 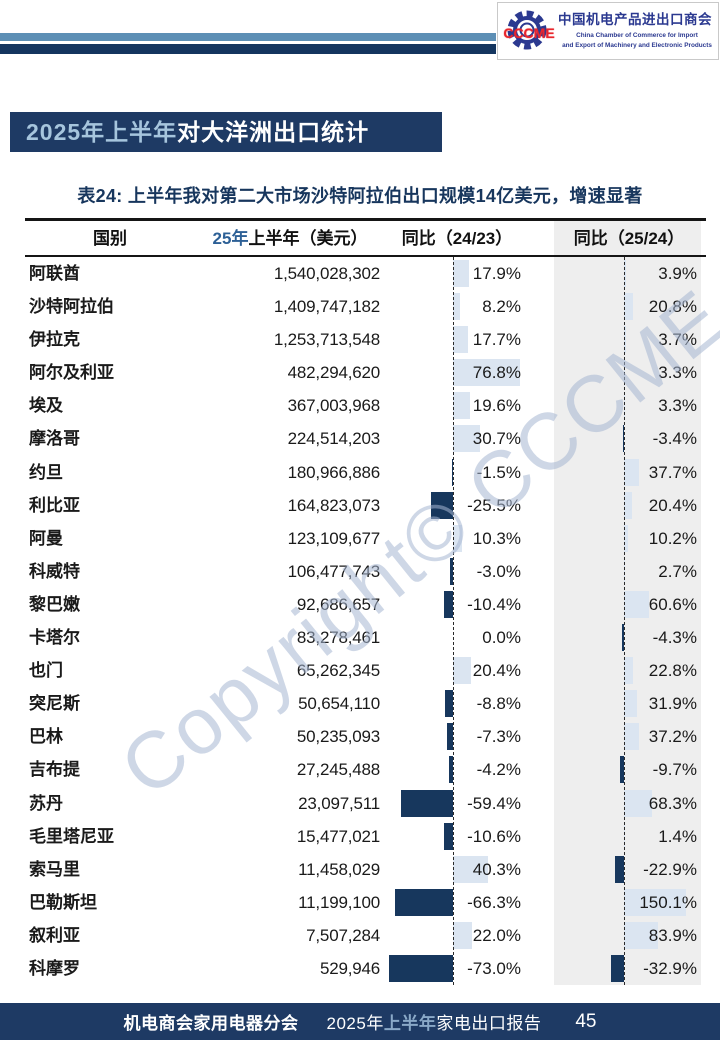 What do you see at coordinates (338, 638) in the screenshot?
I see `export-value: 83,278,461` at bounding box center [338, 638].